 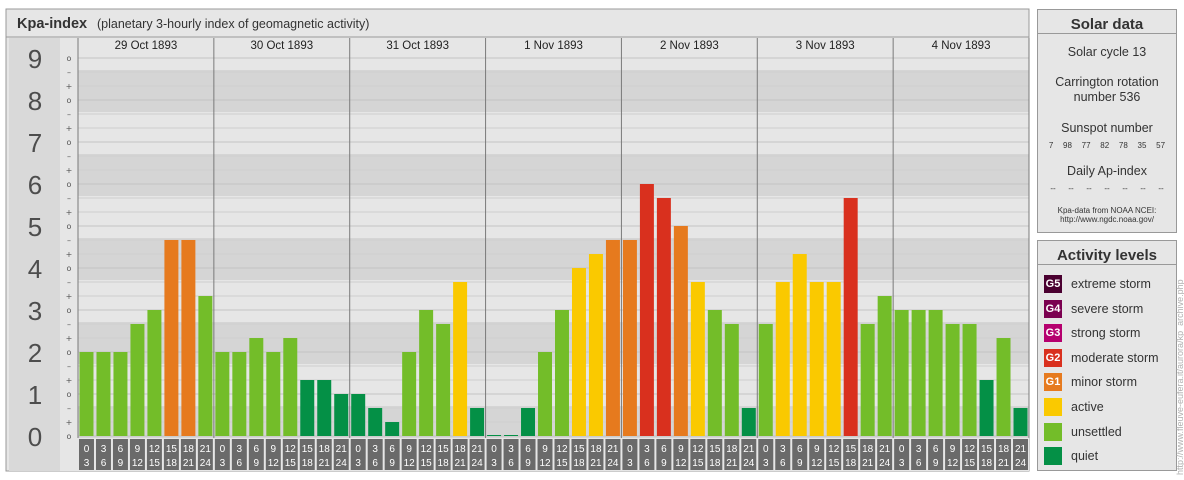 What do you see at coordinates (1107, 128) in the screenshot?
I see `sunspot-title: Sunspot number` at bounding box center [1107, 128].